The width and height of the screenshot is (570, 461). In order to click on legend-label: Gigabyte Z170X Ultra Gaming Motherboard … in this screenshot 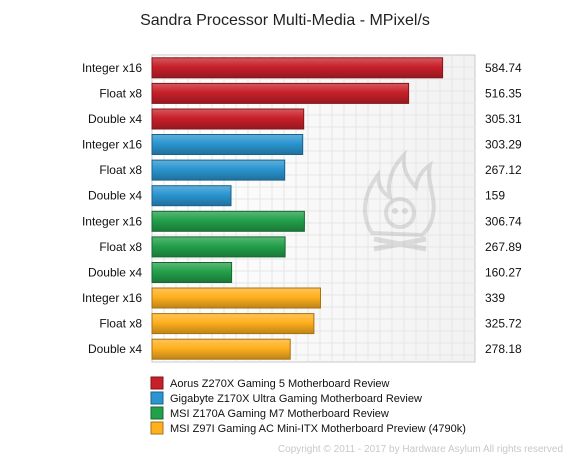, I will do `click(296, 399)`.